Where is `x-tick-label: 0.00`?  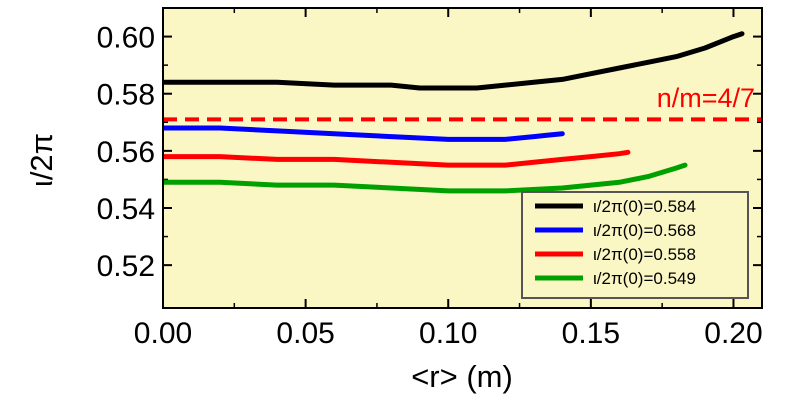
x-tick-label: 0.00 is located at coordinates (163, 333).